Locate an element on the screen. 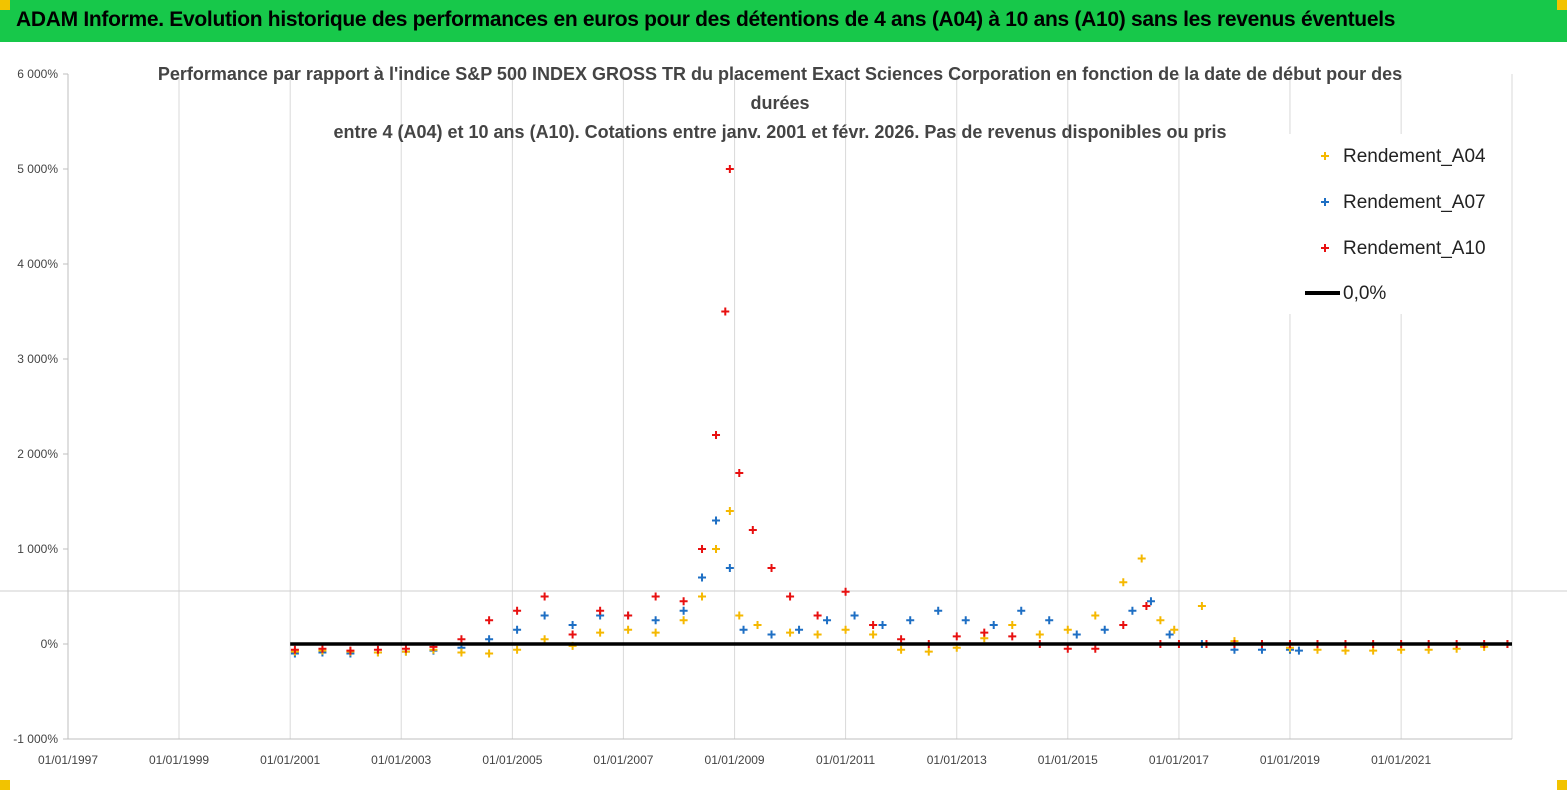 Image resolution: width=1567 pixels, height=790 pixels. series-rendement-a04 is located at coordinates (901, 582).